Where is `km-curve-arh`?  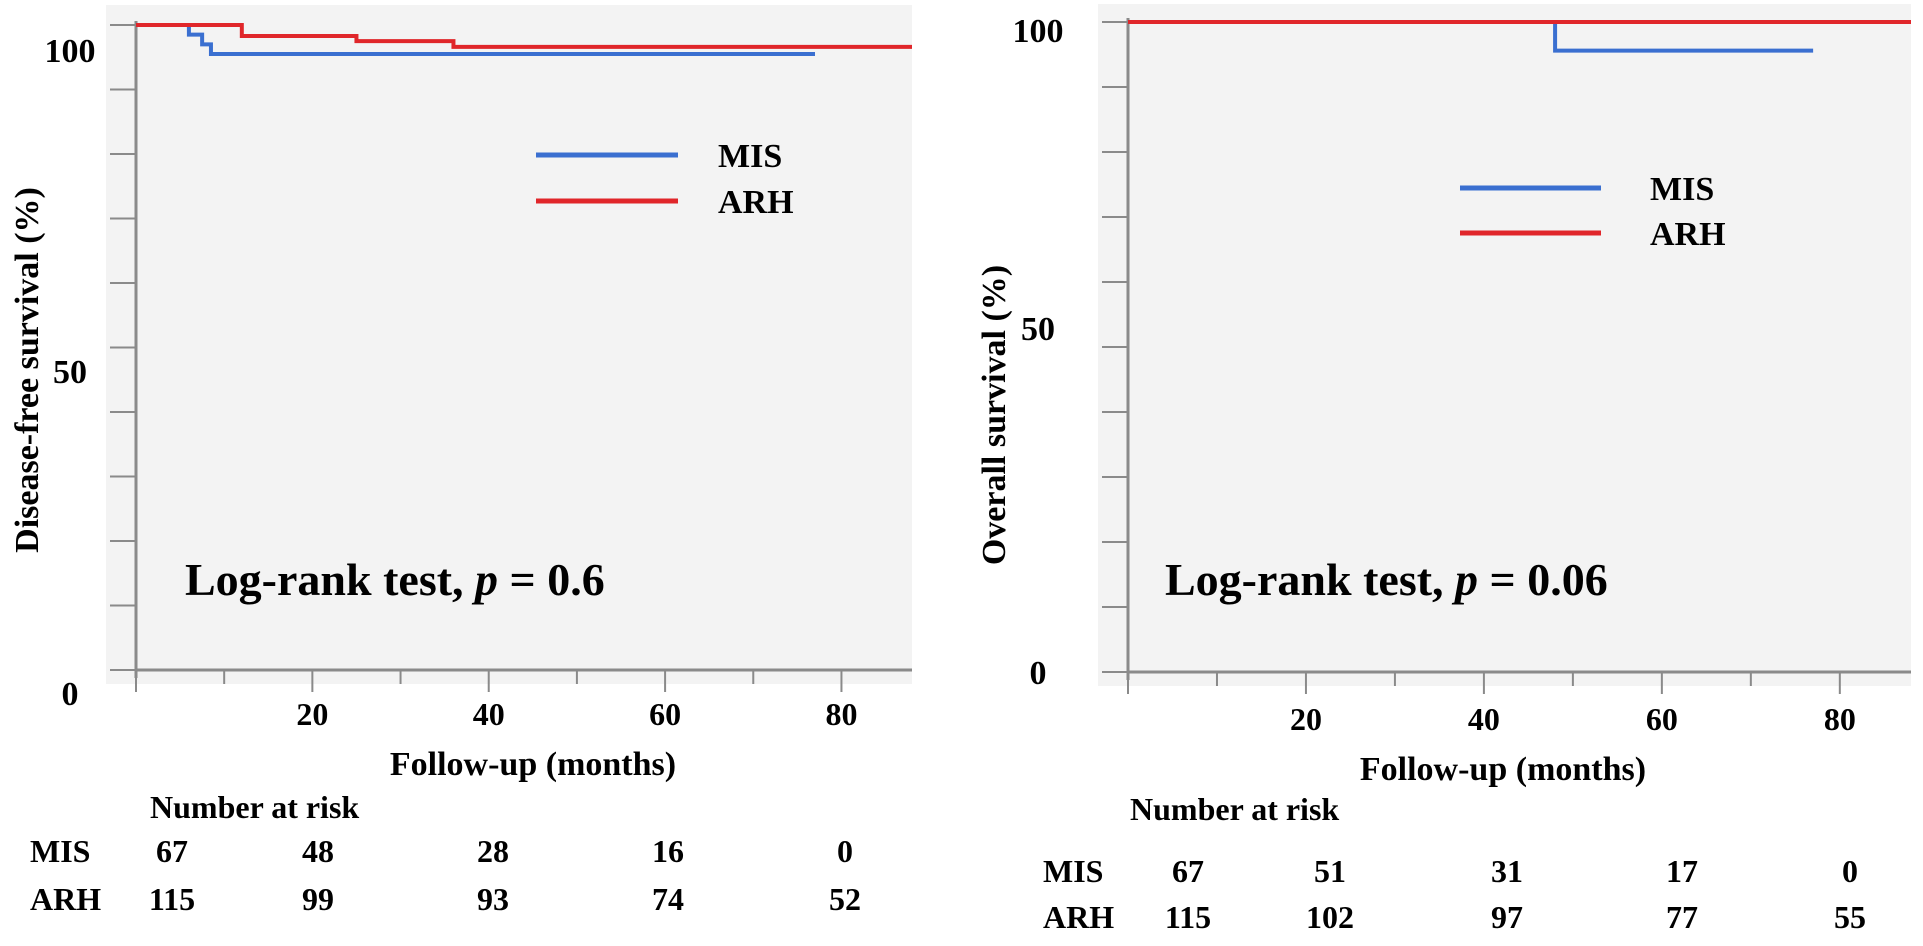
km-curve-arh is located at coordinates (524, 36).